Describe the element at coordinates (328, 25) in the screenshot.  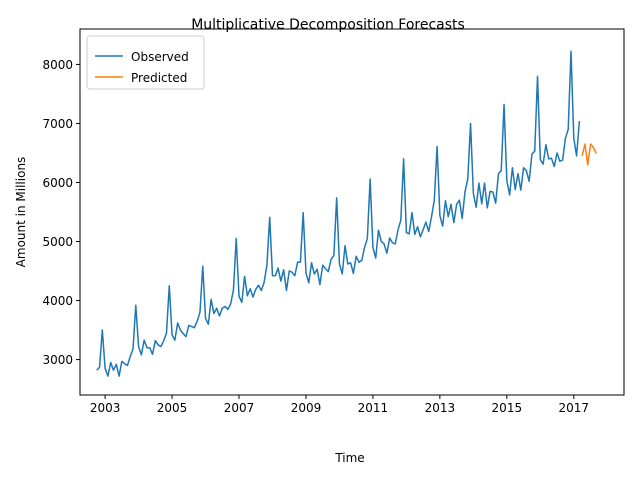
I see `chart-title: Multiplicative Decomposition Forecasts` at that location.